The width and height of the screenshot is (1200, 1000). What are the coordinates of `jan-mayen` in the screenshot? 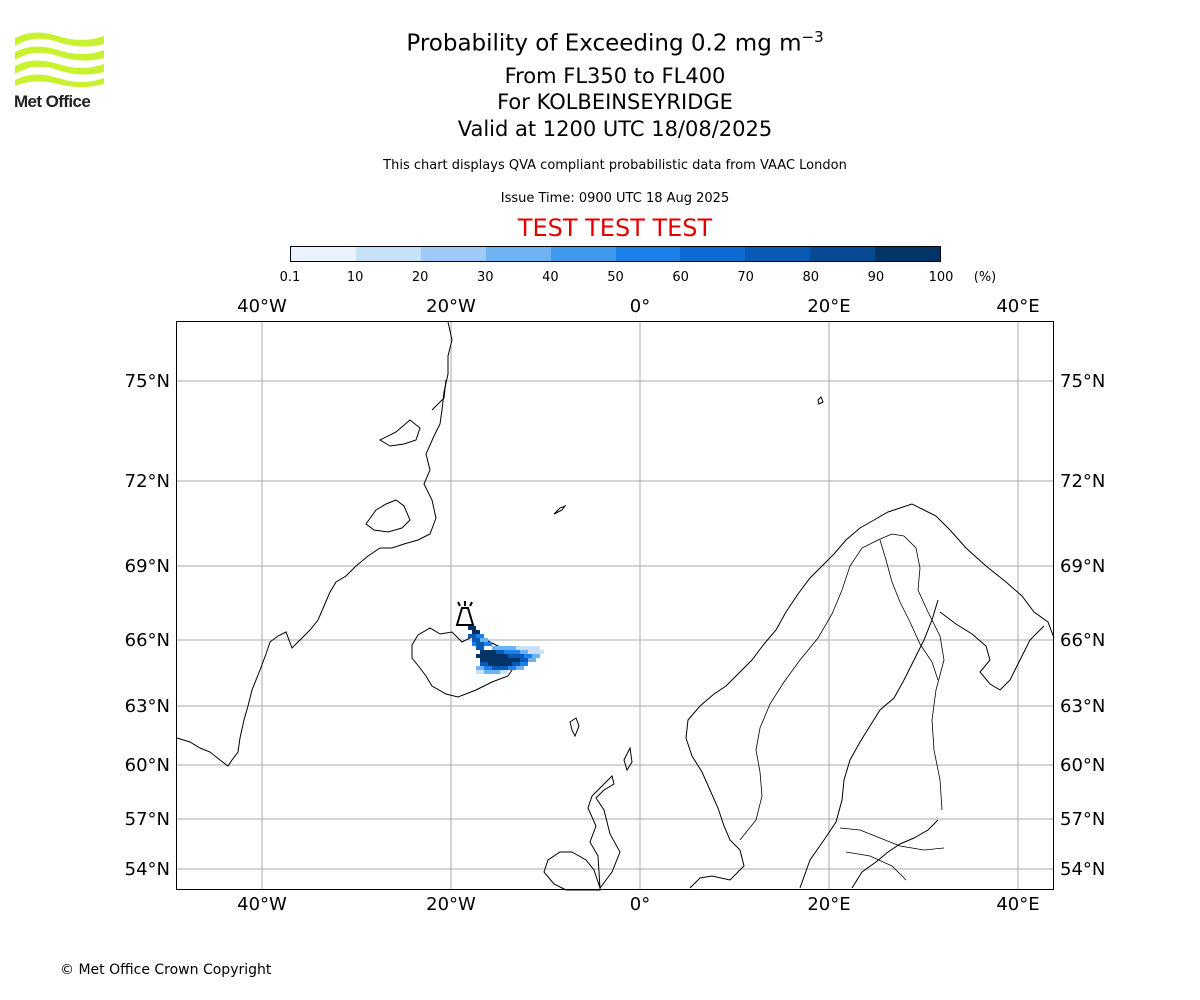 It's located at (560, 509).